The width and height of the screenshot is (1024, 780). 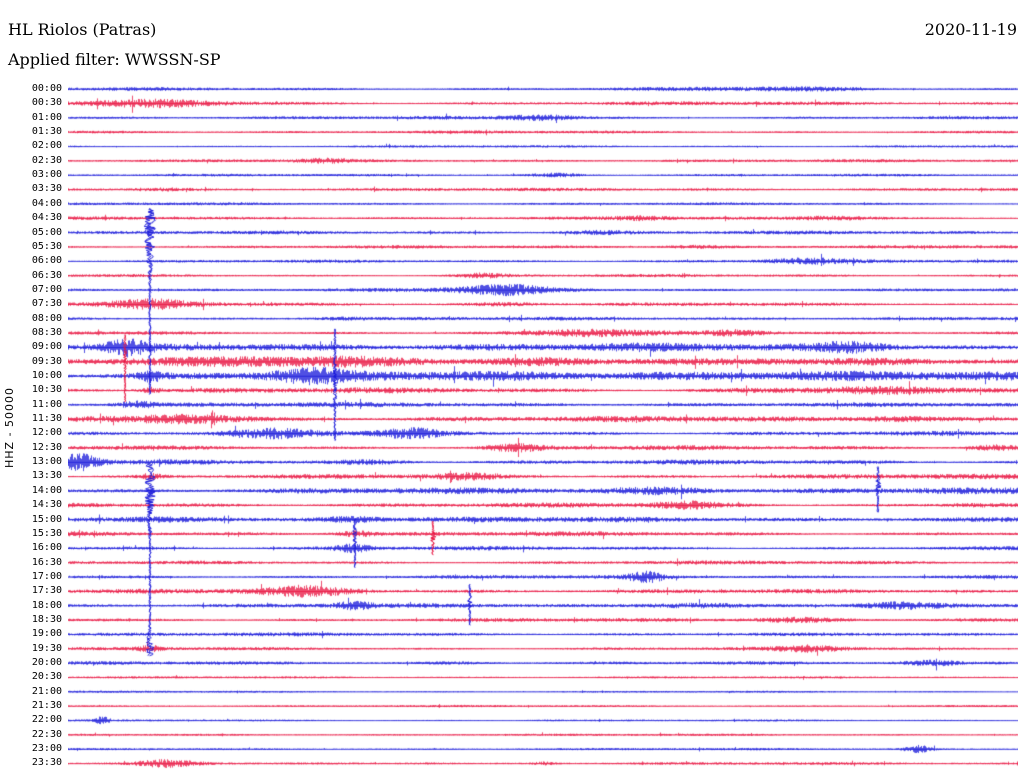 I want to click on time-label: 08:00, so click(x=46, y=318).